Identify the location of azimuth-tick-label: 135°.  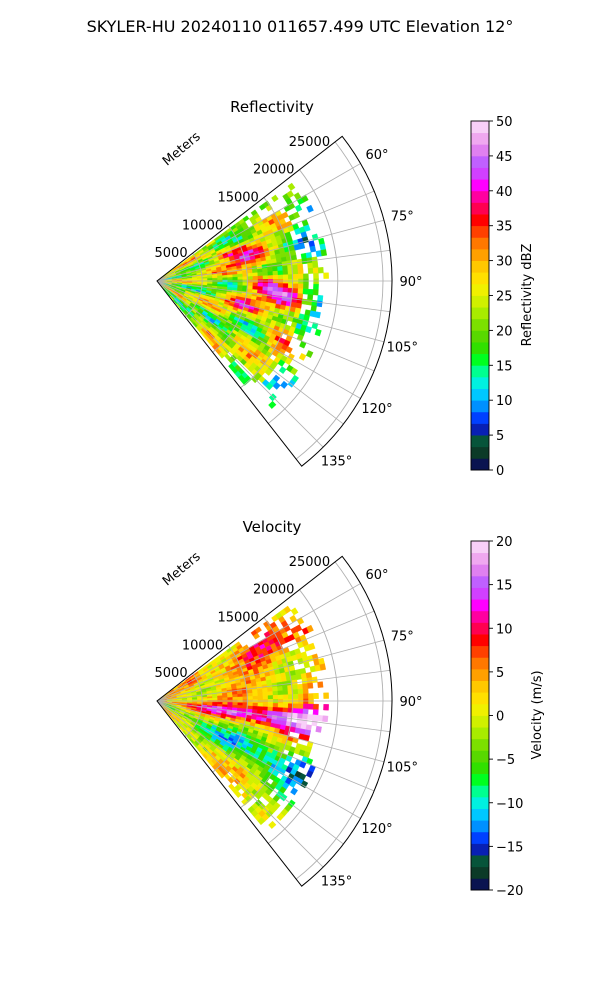
(336, 882).